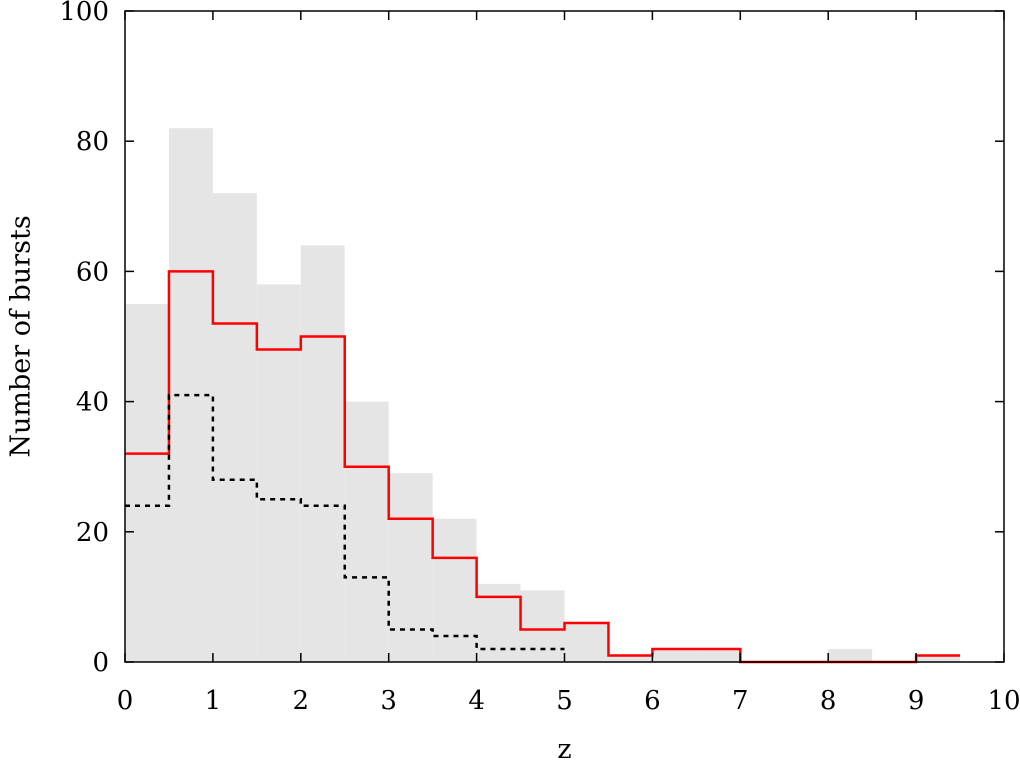 The image size is (1020, 766). I want to click on y-tick-label: 100, so click(84, 13).